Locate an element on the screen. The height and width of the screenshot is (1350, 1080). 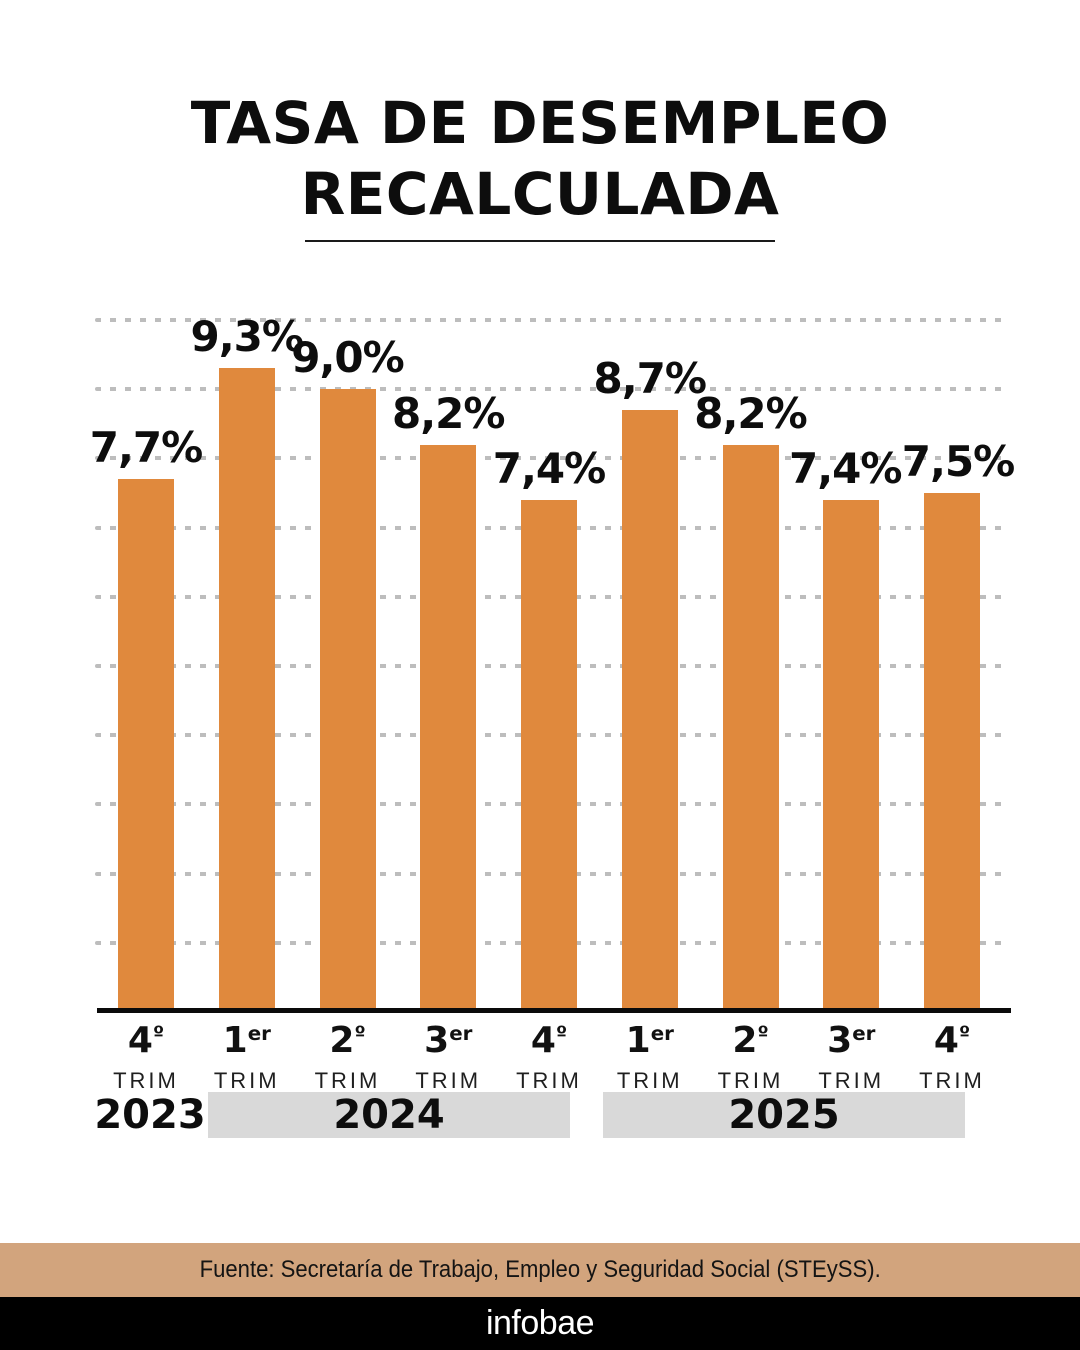
x-axis-line is located at coordinates (554, 1010).